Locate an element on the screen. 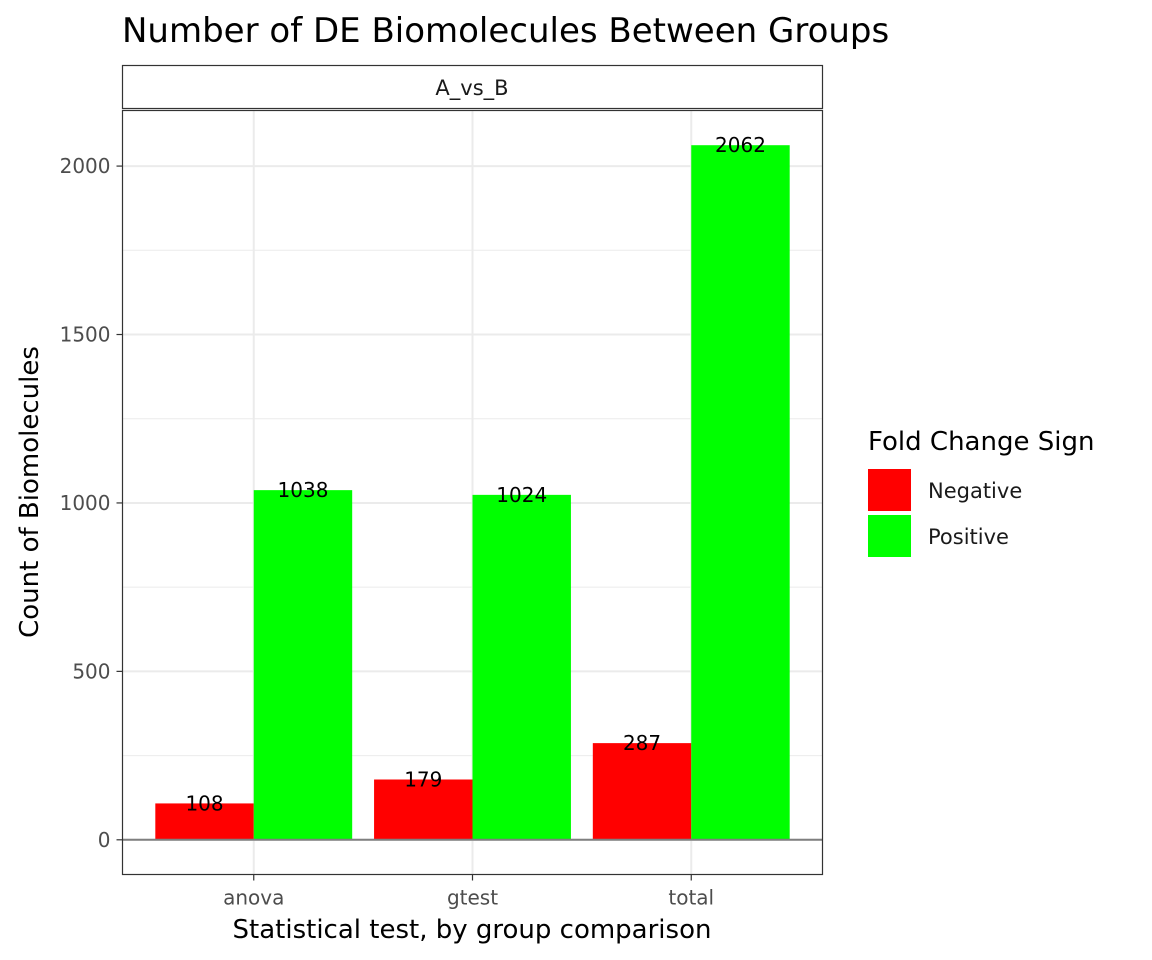 The width and height of the screenshot is (1152, 960). x-tick-label-anova: anova is located at coordinates (253, 898).